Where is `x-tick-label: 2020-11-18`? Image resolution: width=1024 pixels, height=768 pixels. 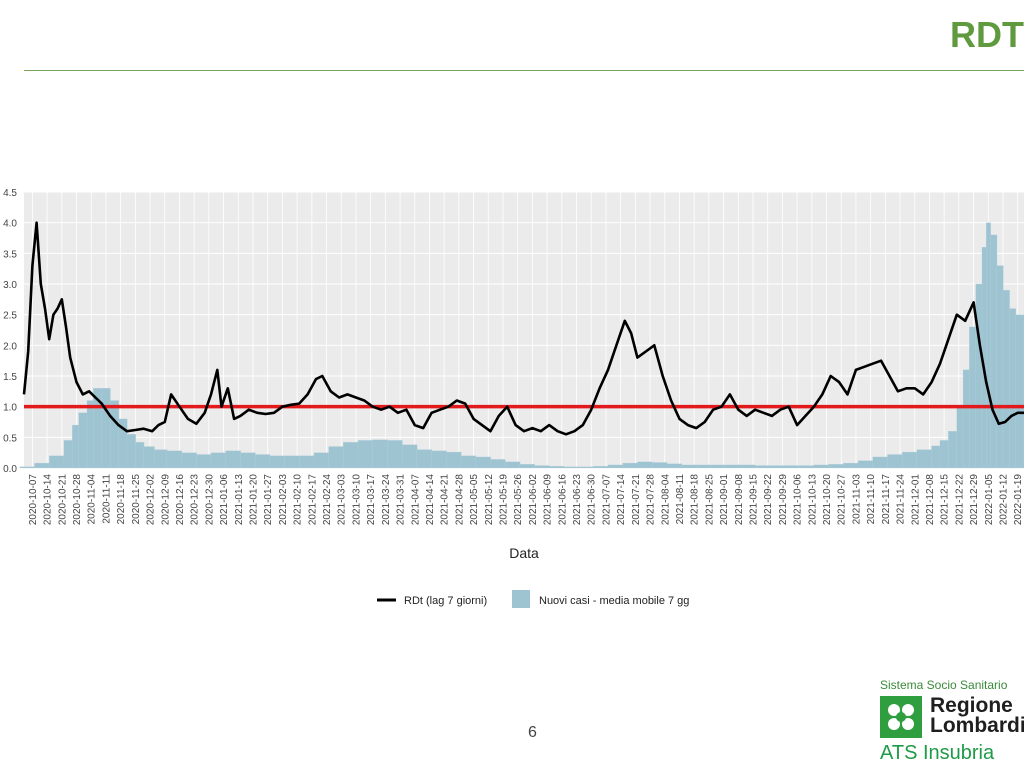
x-tick-label: 2020-11-18 is located at coordinates (121, 499).